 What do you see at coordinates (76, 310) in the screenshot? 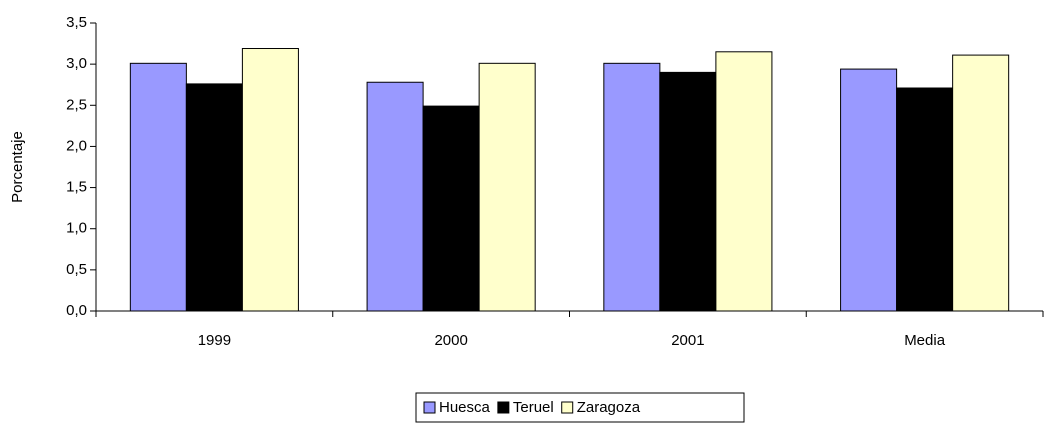
I see `y-tick-label: 0,0` at bounding box center [76, 310].